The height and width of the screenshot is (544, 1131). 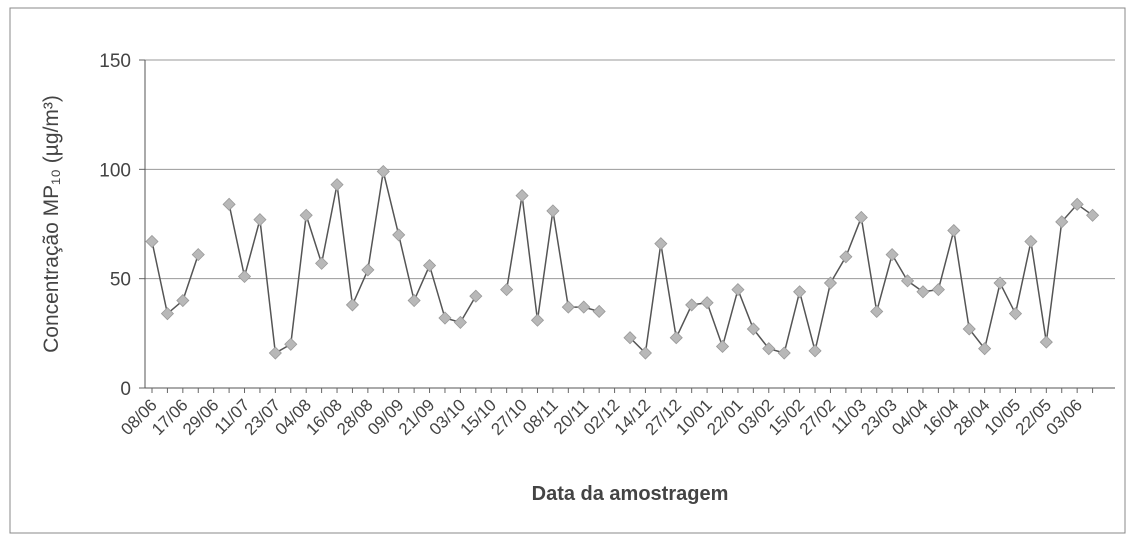 What do you see at coordinates (51, 224) in the screenshot?
I see `y-axis-label: Concentração MP₁₀ (µg/m³)` at bounding box center [51, 224].